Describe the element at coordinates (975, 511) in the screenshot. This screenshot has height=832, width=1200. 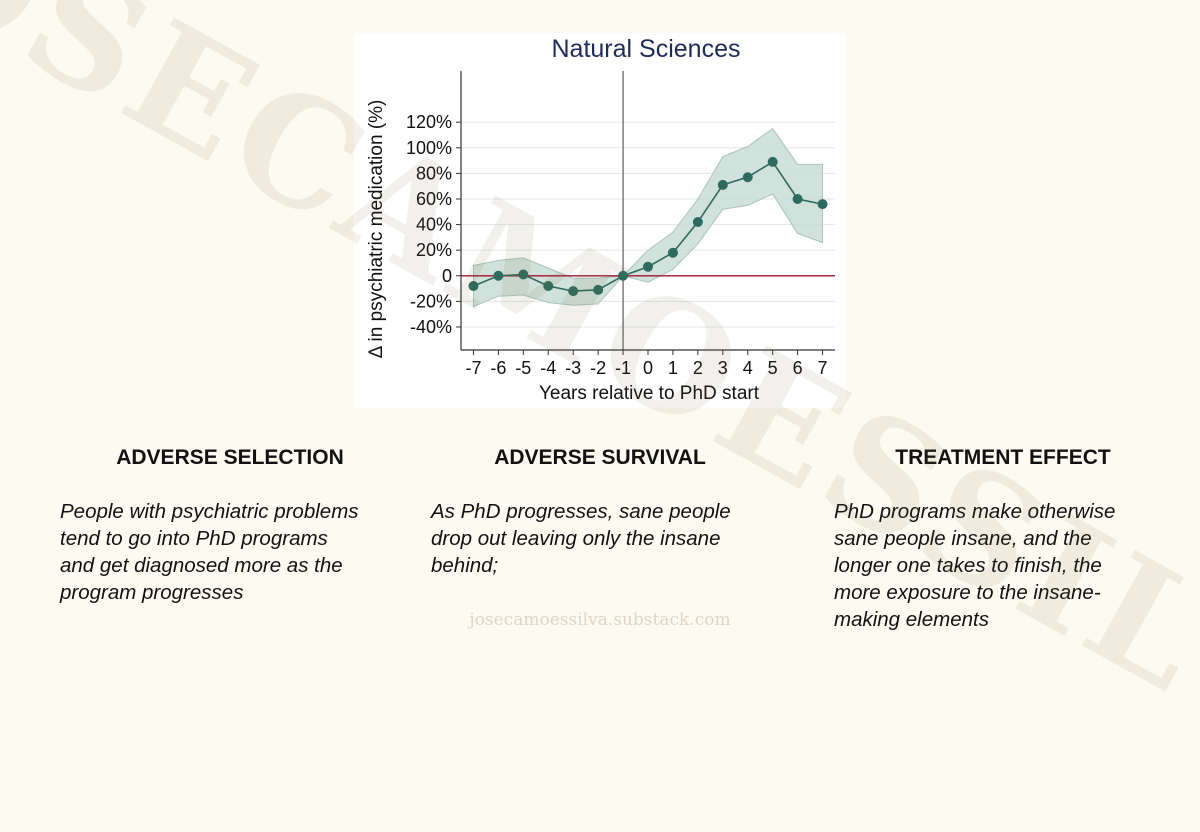
I see `text-line: PhD programs make otherwise` at that location.